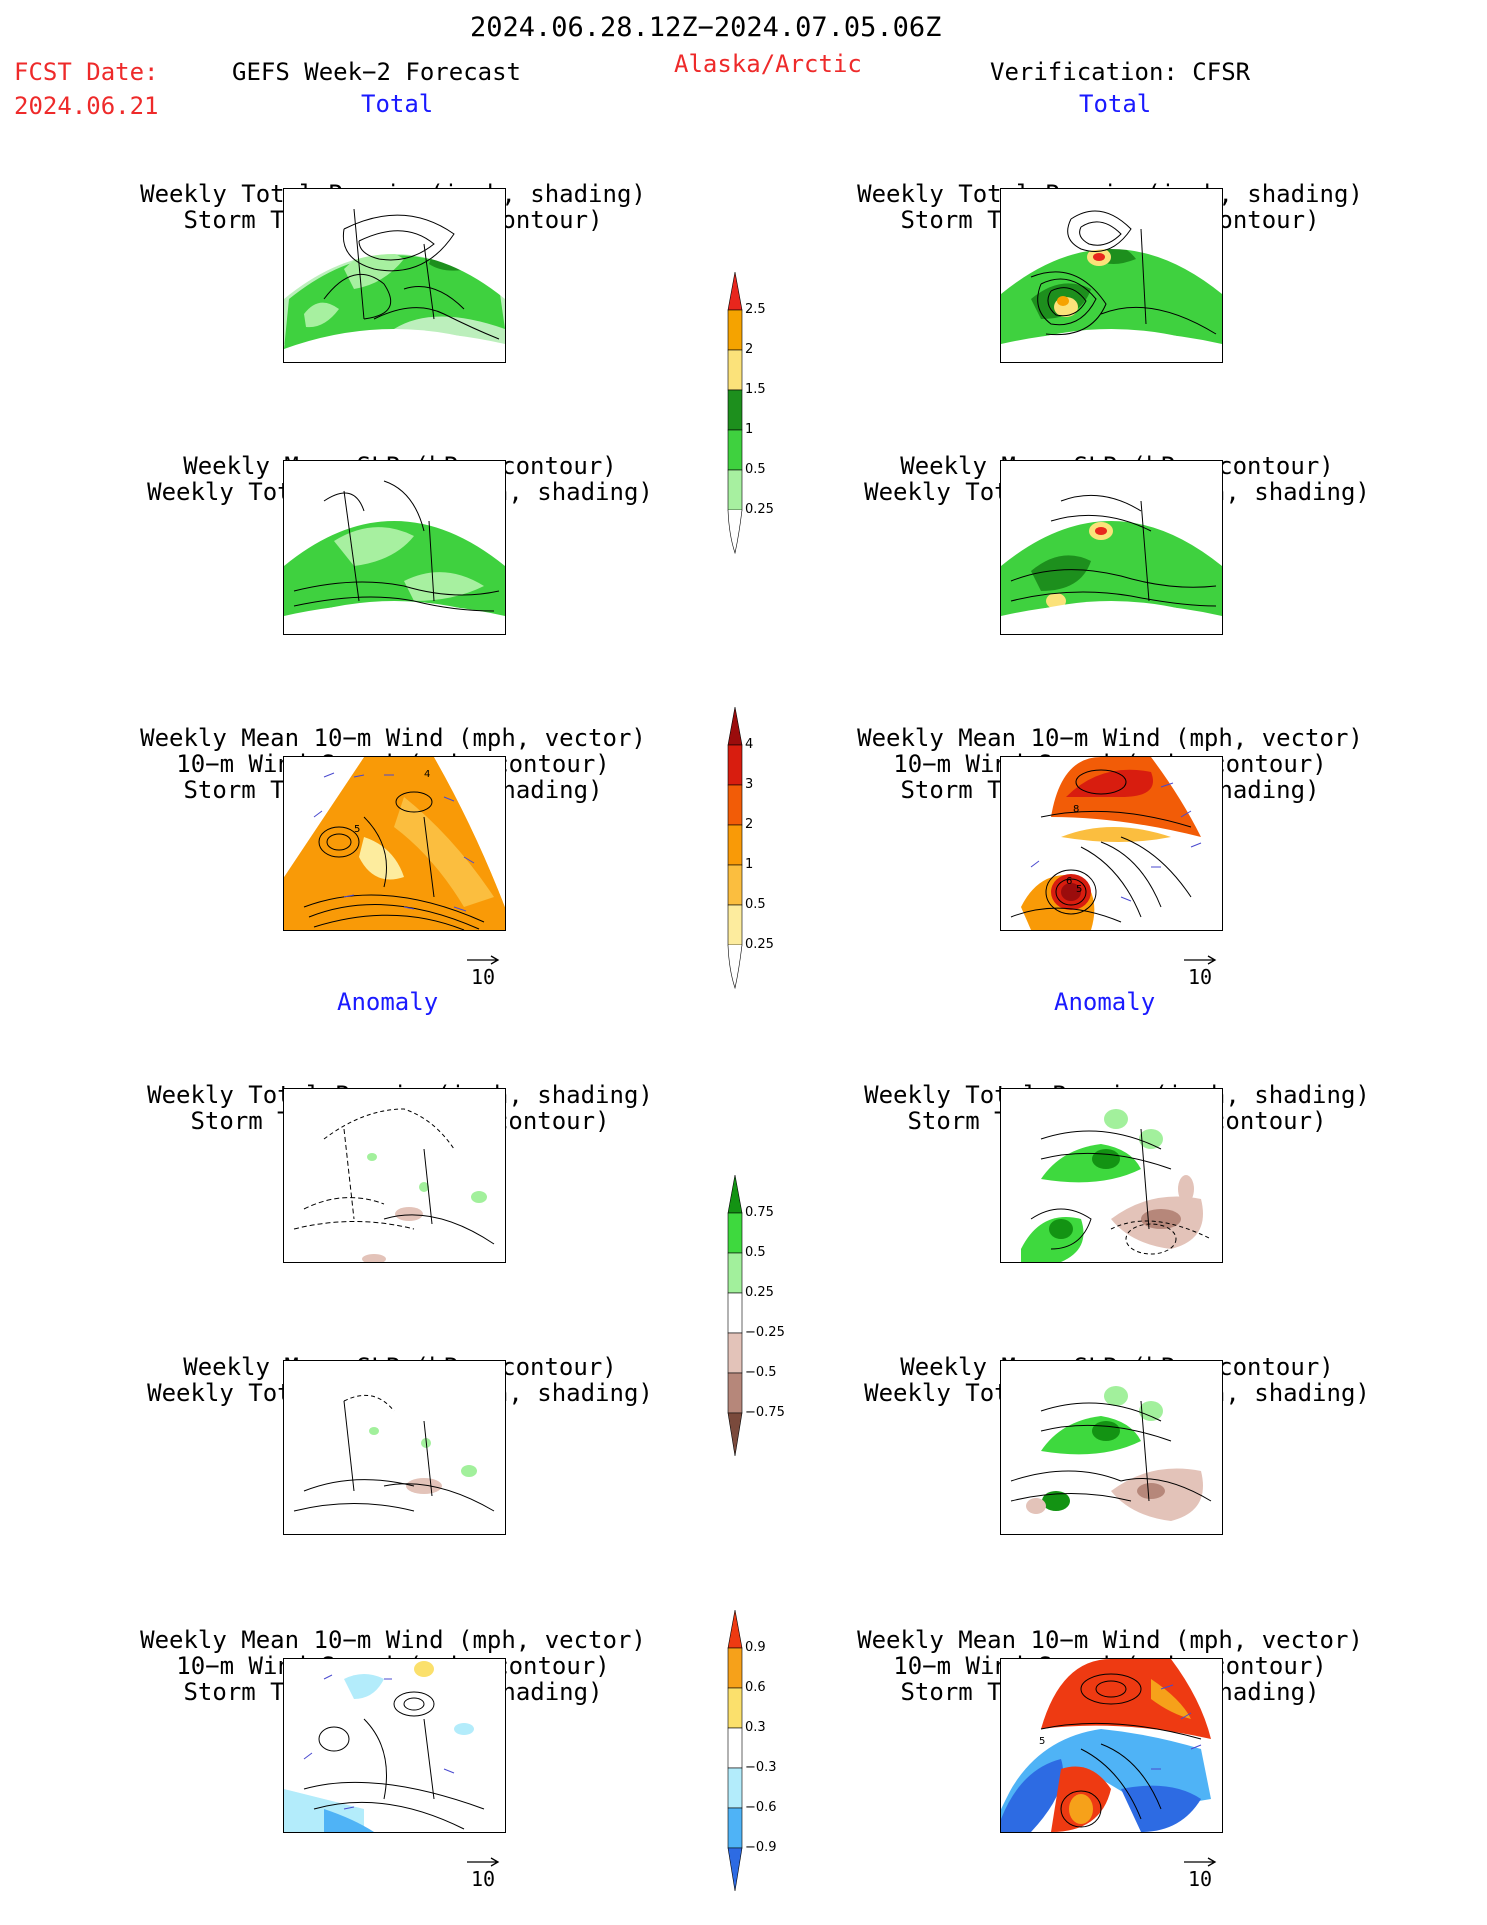  What do you see at coordinates (768, 64) in the screenshot?
I see `region-title: Alaska/Arctic` at bounding box center [768, 64].